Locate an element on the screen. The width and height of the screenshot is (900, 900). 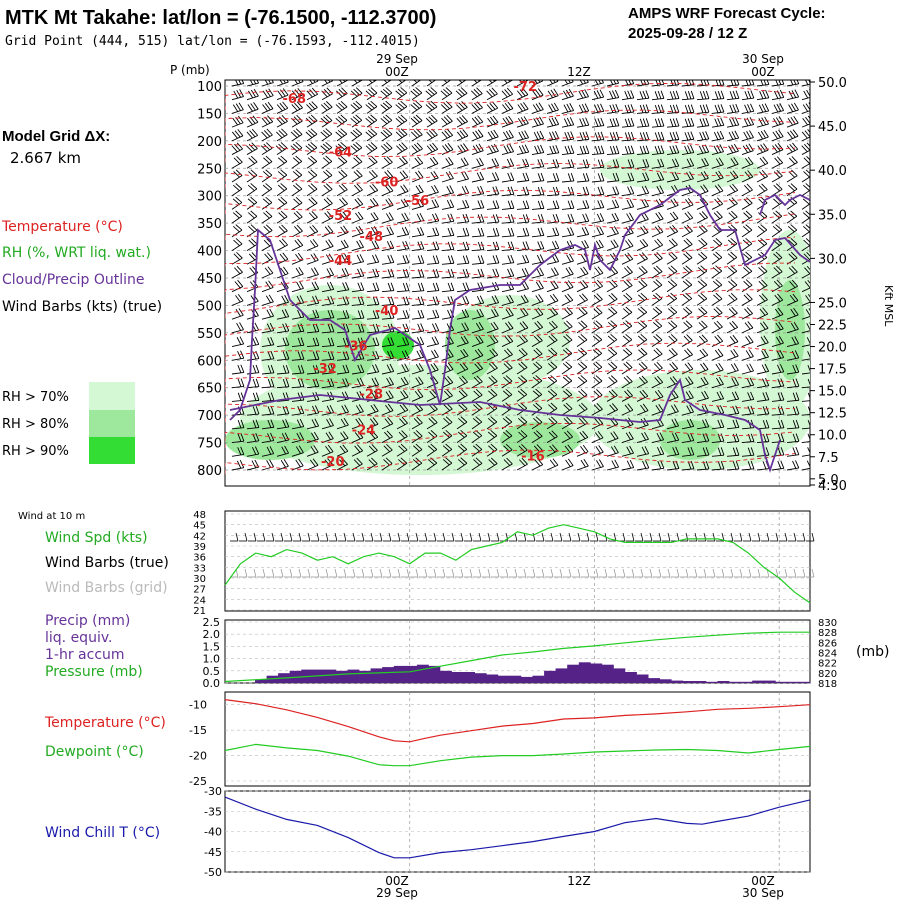
wind-gridlines is located at coordinates (517, 561).